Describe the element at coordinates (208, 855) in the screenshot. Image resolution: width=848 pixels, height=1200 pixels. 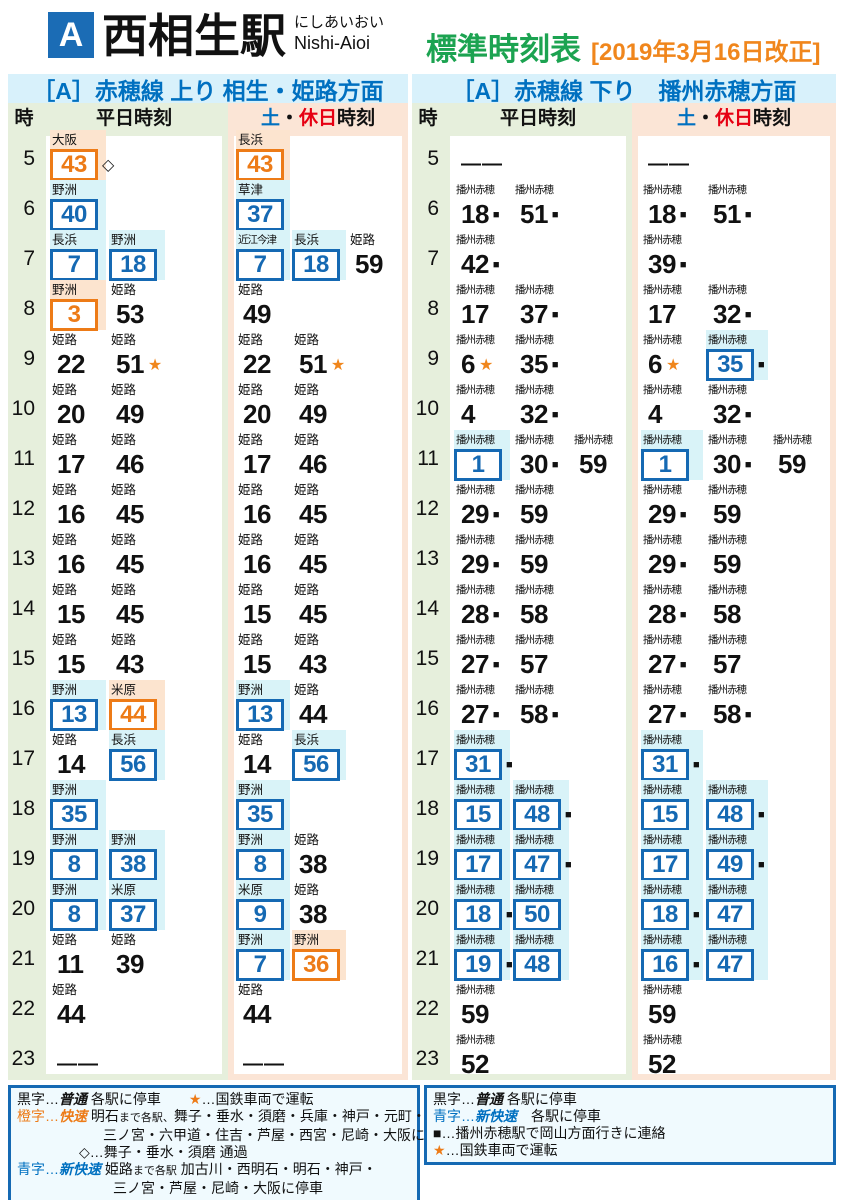
I see `hour-row: 19 野洲 8 野洲 38 野洲 8 姫路 38` at that location.